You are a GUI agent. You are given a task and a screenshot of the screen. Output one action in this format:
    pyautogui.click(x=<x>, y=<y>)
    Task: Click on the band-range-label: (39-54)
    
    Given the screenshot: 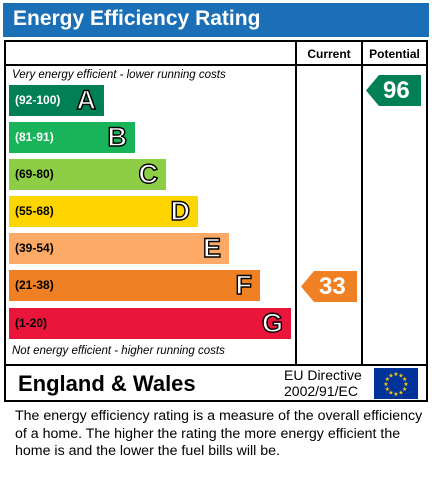 What is the action you would take?
    pyautogui.click(x=34, y=248)
    